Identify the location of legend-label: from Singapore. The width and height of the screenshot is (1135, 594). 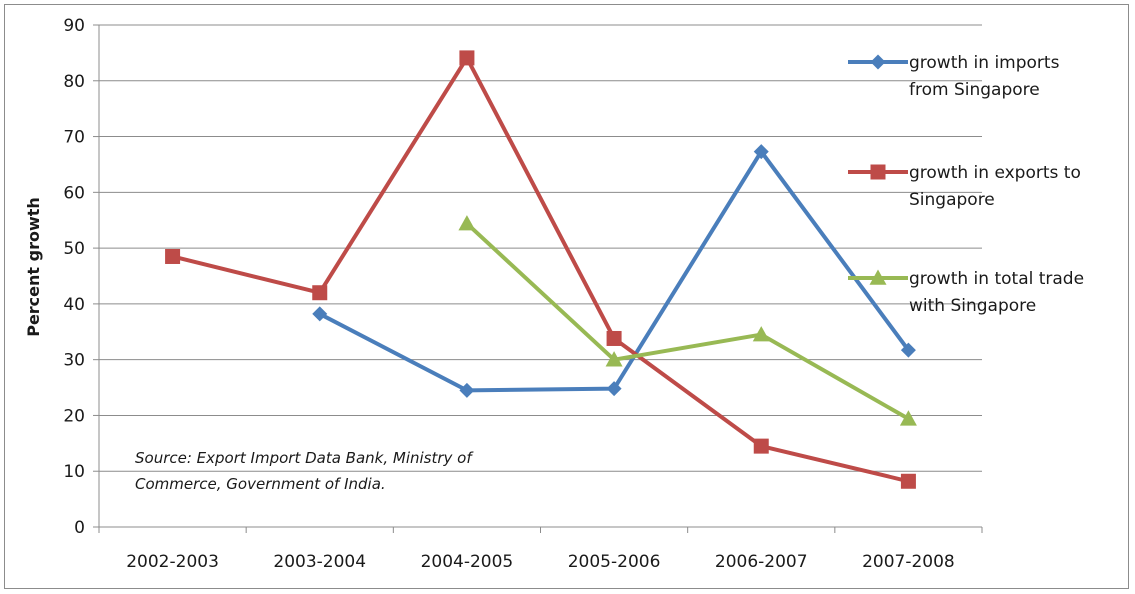
(974, 90).